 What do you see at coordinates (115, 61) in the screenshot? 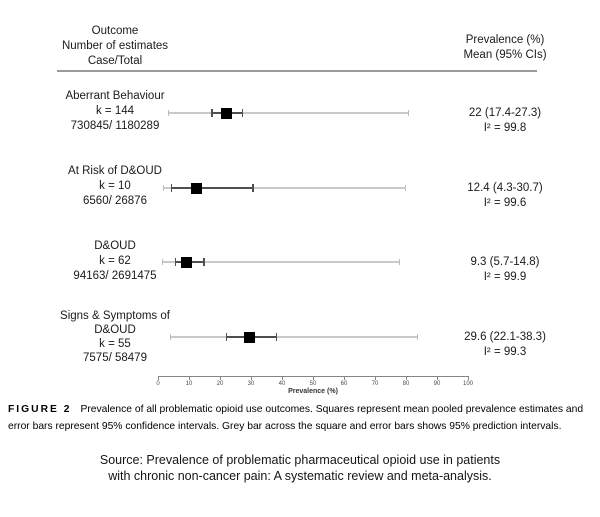
I see `header-line-case-total: Case/Total` at bounding box center [115, 61].